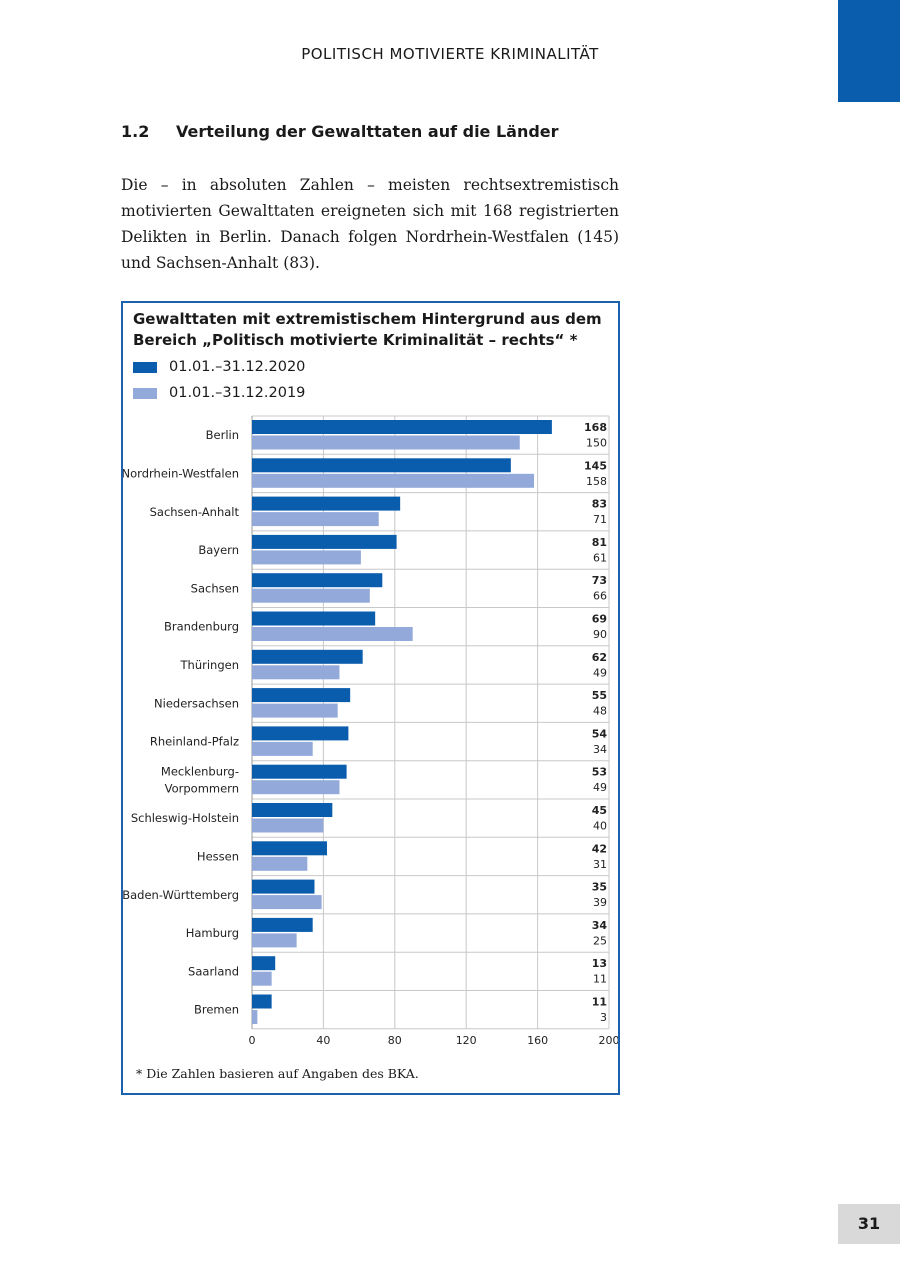 Image resolution: width=900 pixels, height=1276 pixels. Describe the element at coordinates (599, 542) in the screenshot. I see `data-label: 81` at that location.